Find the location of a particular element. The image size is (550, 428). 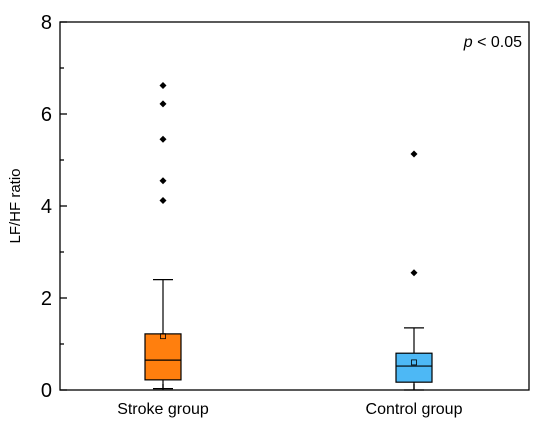

p-threshold: < 0.05 is located at coordinates (497, 42).